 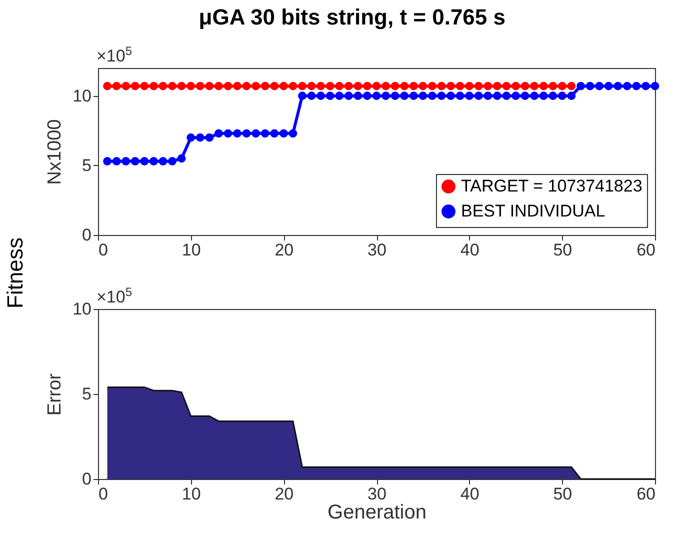 What do you see at coordinates (114, 296) in the screenshot?
I see `text: ×10$^{5}$` at bounding box center [114, 296].